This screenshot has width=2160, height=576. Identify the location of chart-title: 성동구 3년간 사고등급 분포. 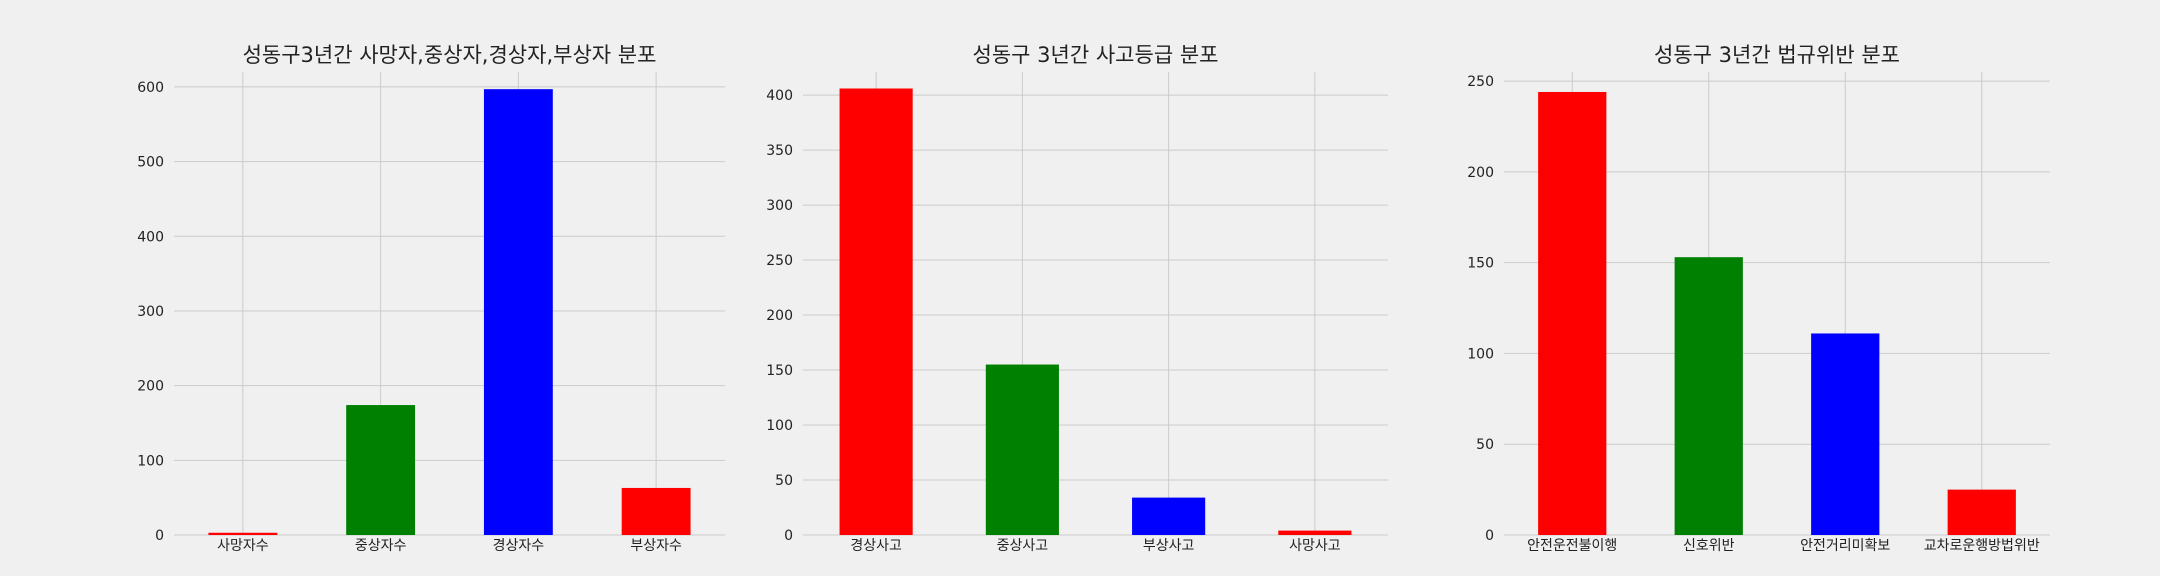
(1096, 55).